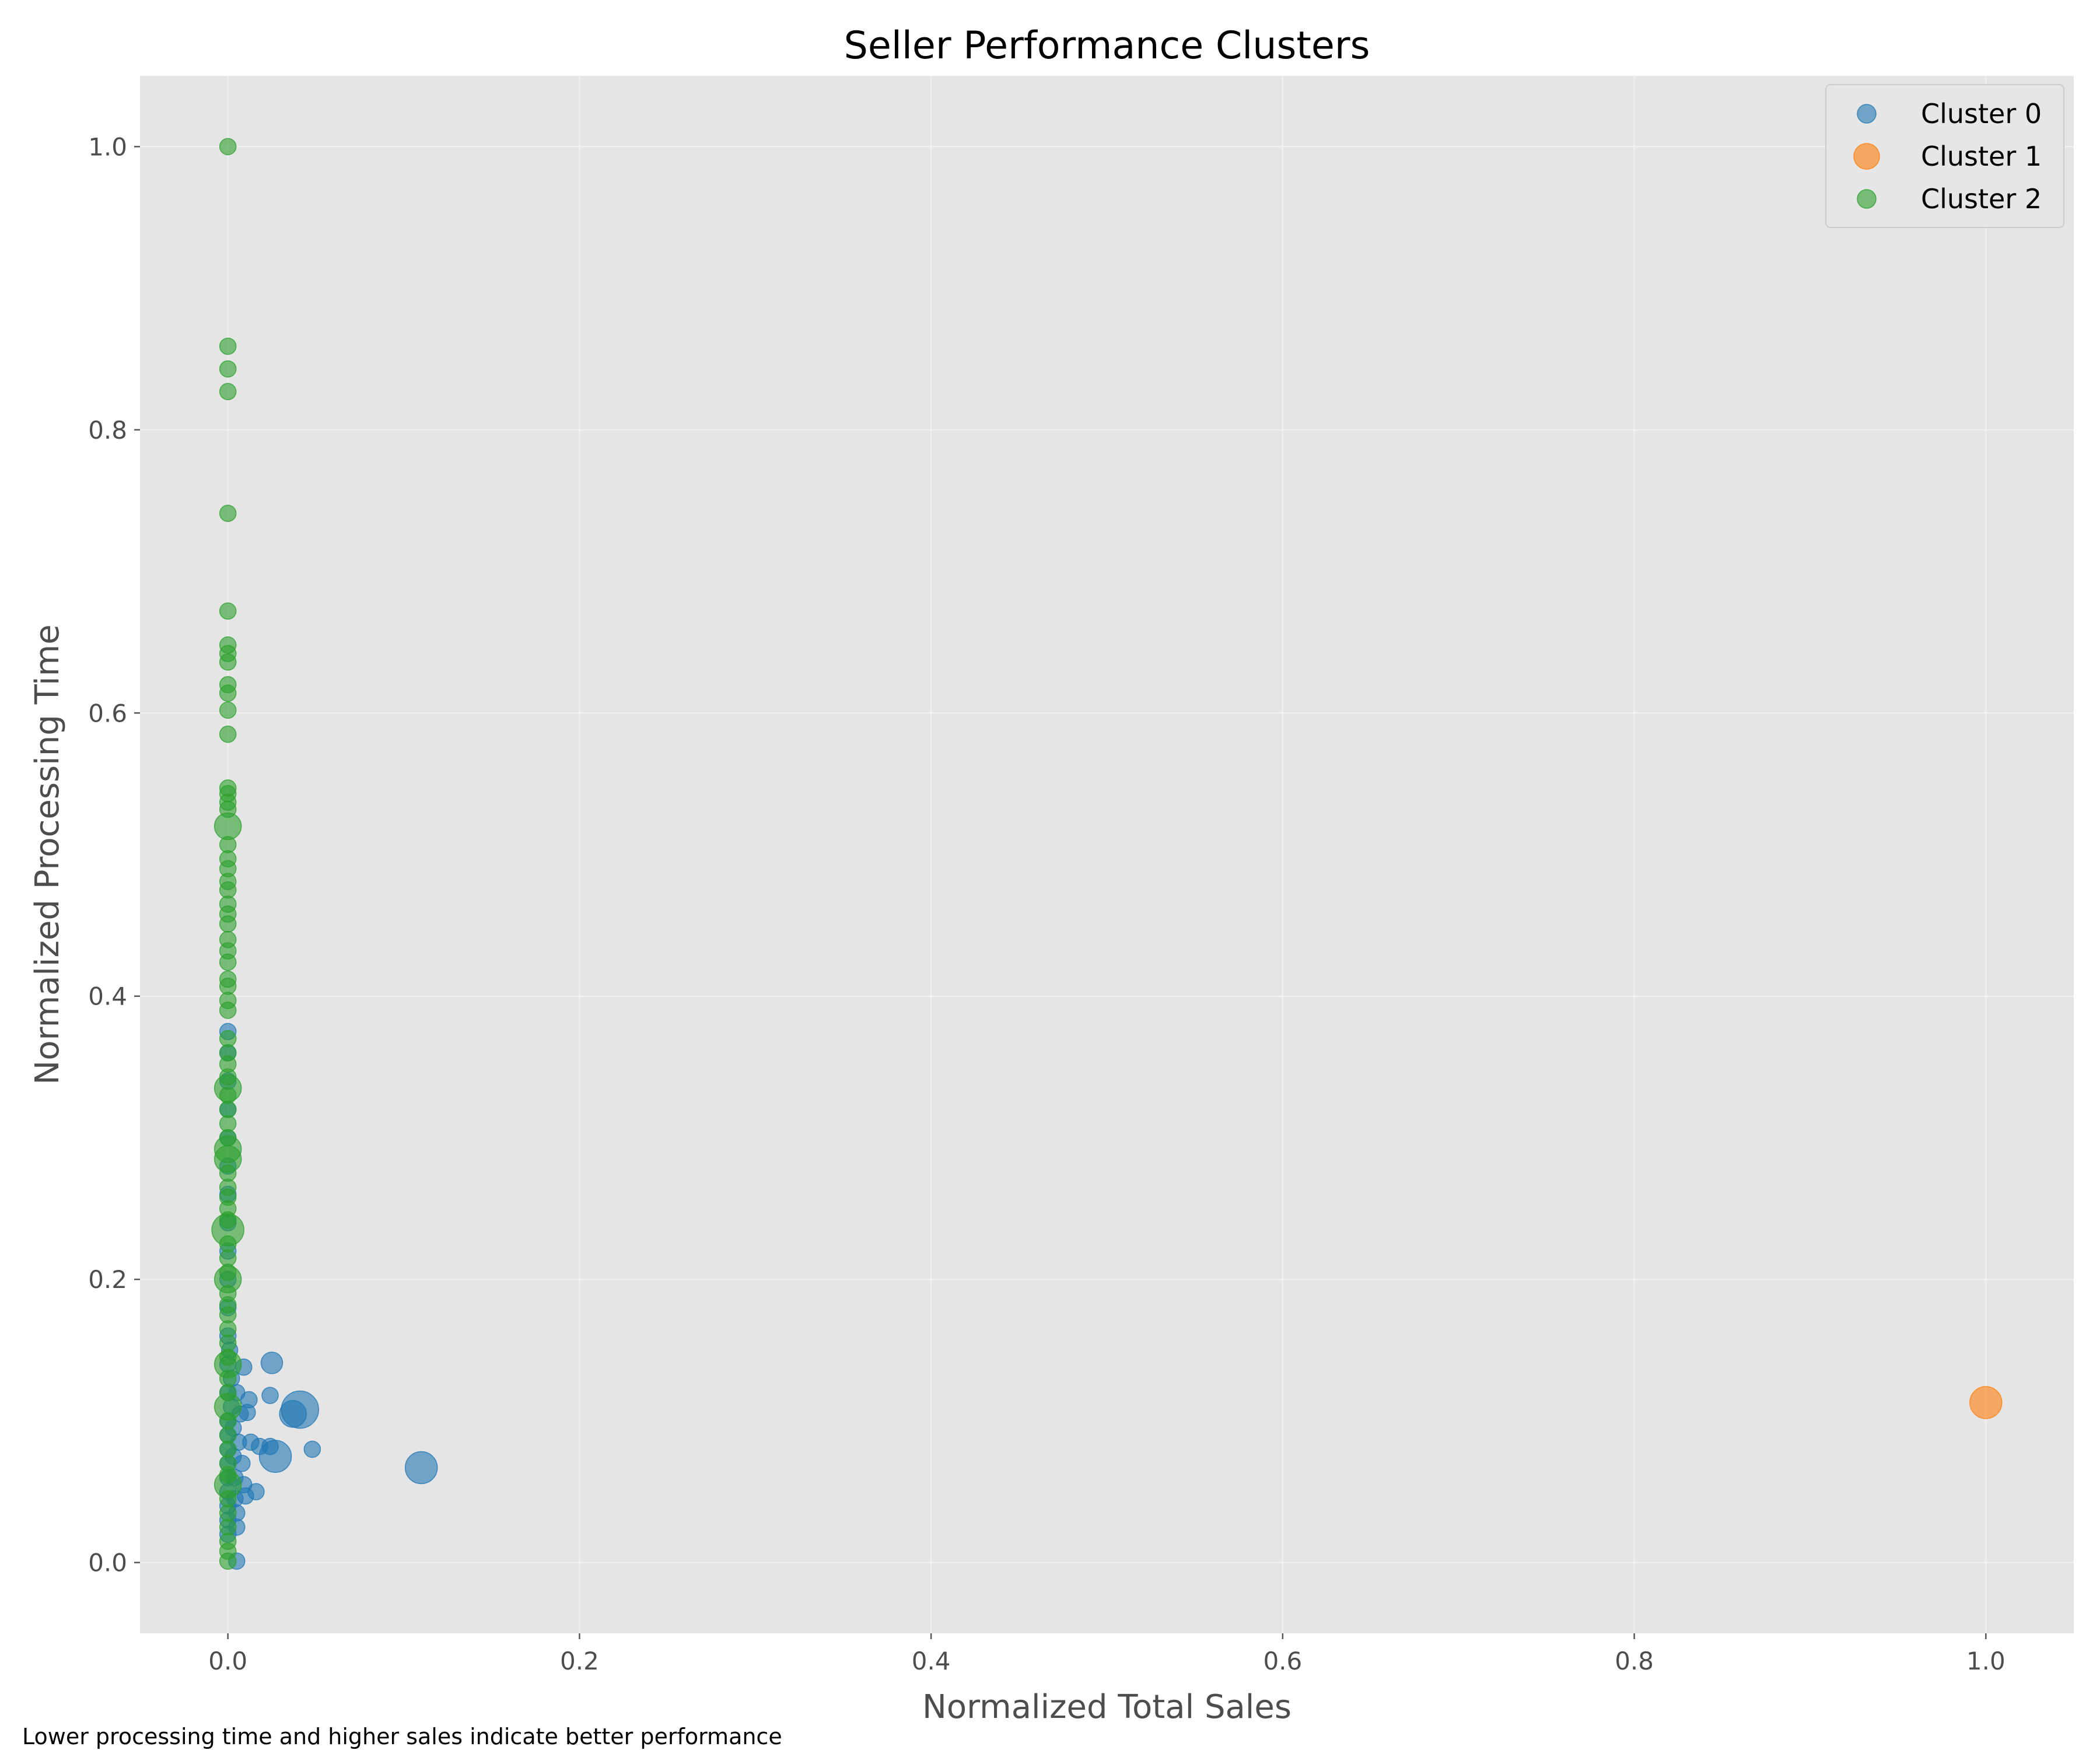 This screenshot has height=1750, width=2100. What do you see at coordinates (1282, 1661) in the screenshot?
I see `x-tick-label: 0.6` at bounding box center [1282, 1661].